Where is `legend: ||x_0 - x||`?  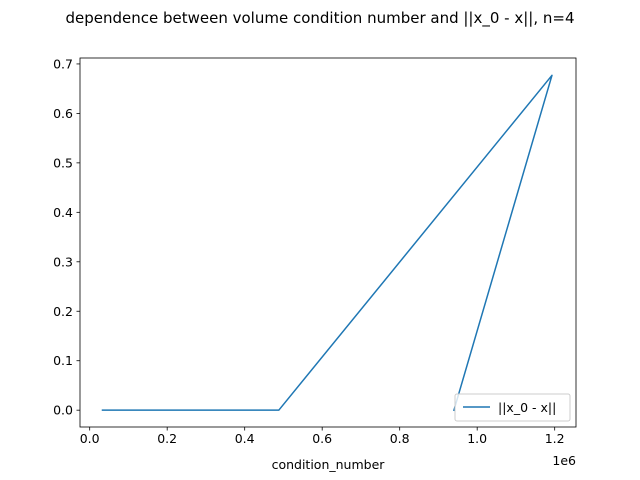 legend: ||x_0 - x|| is located at coordinates (512, 407).